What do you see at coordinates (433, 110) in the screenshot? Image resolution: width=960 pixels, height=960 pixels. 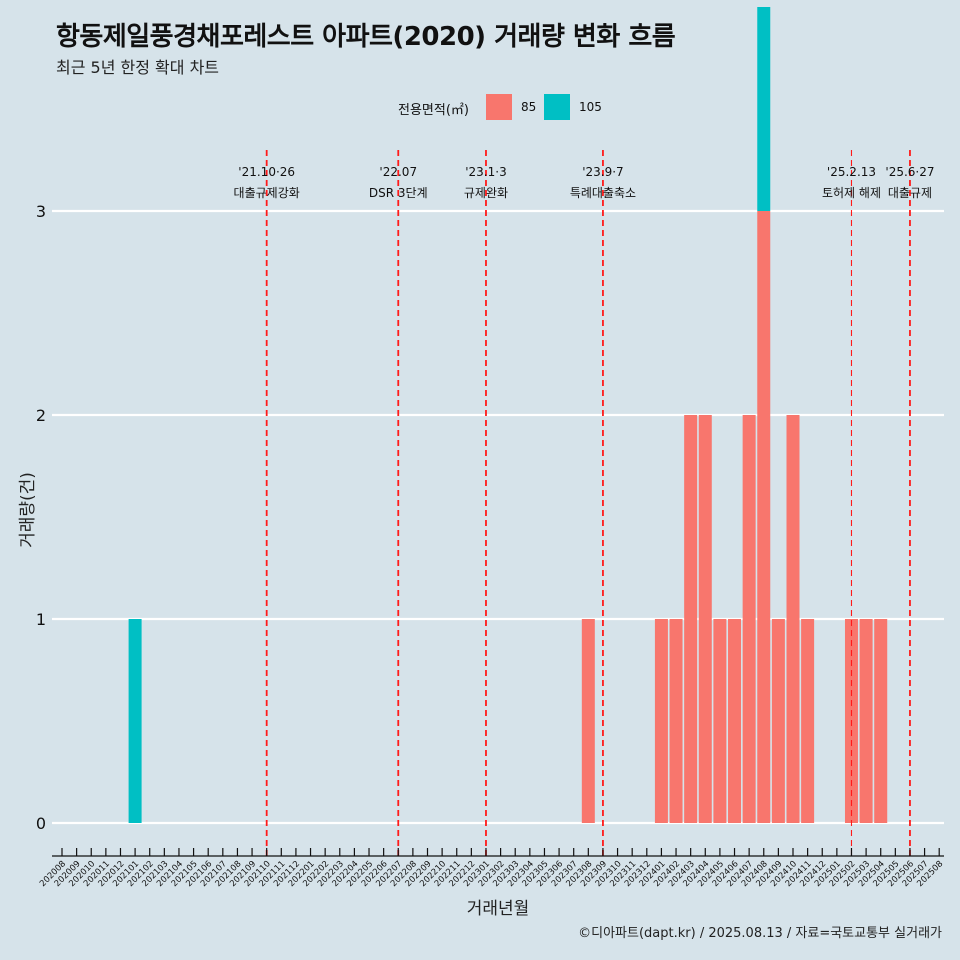 I see `legend-title: 전용면적(㎡)` at bounding box center [433, 110].